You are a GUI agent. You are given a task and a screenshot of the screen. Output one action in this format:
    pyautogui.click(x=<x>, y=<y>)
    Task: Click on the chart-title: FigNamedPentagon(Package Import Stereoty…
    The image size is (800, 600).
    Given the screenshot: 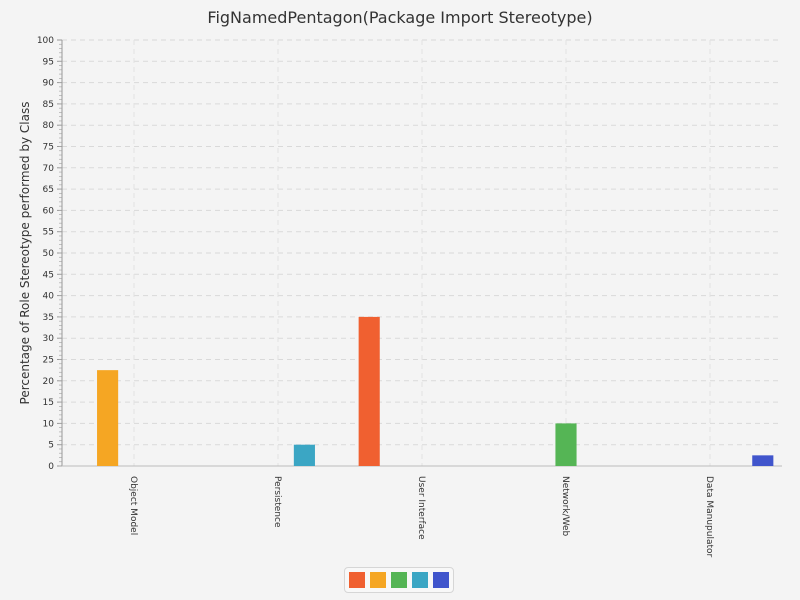 What is the action you would take?
    pyautogui.click(x=399, y=17)
    